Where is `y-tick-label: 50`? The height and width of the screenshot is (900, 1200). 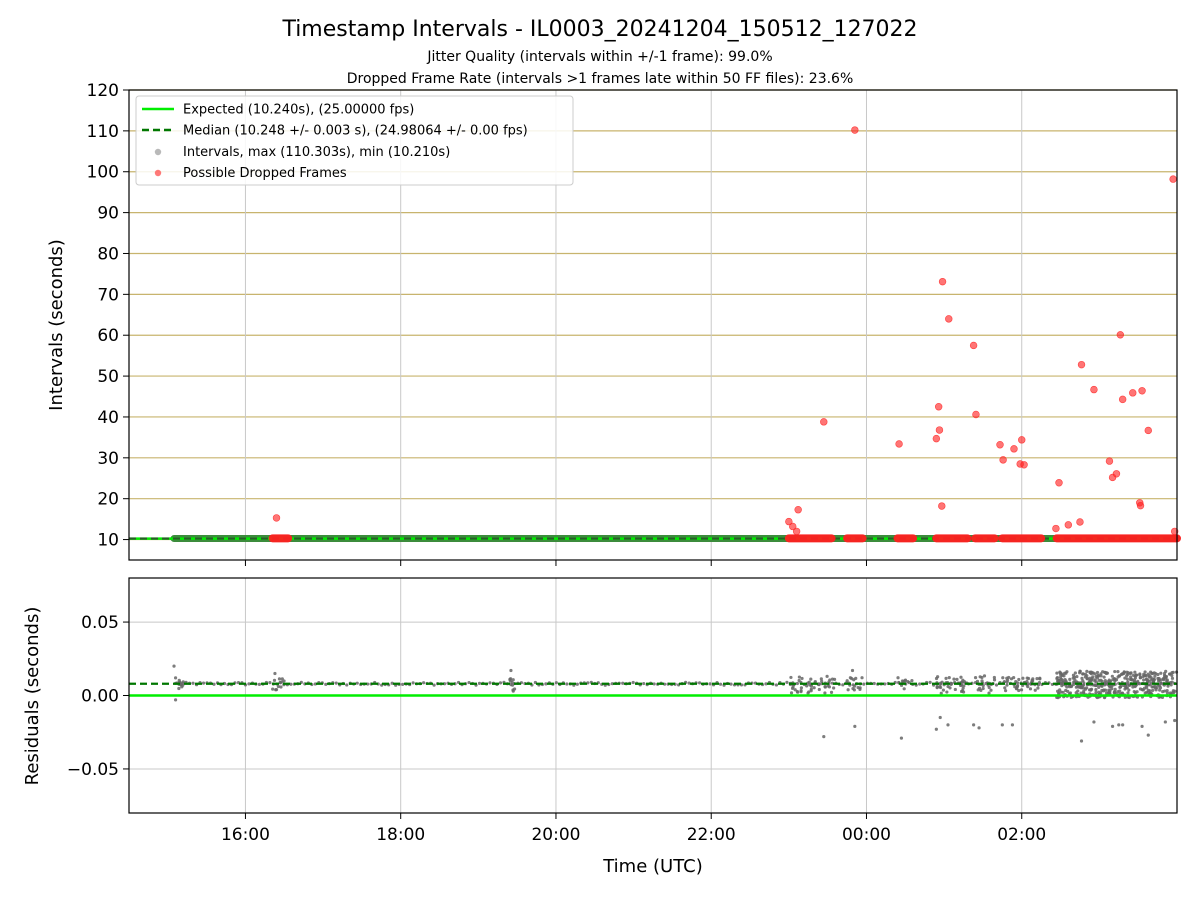
y-tick-label: 50 is located at coordinates (108, 377).